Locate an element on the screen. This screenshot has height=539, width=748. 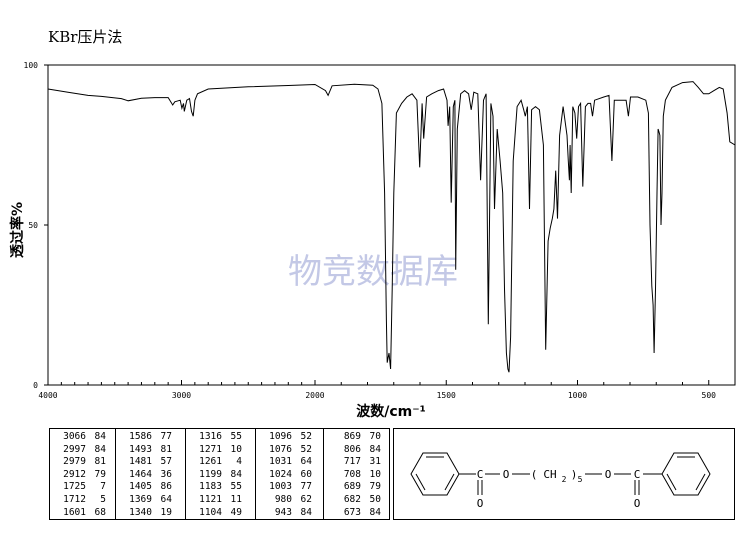
peak-table-row: 1586 77 is located at coordinates (146, 437).